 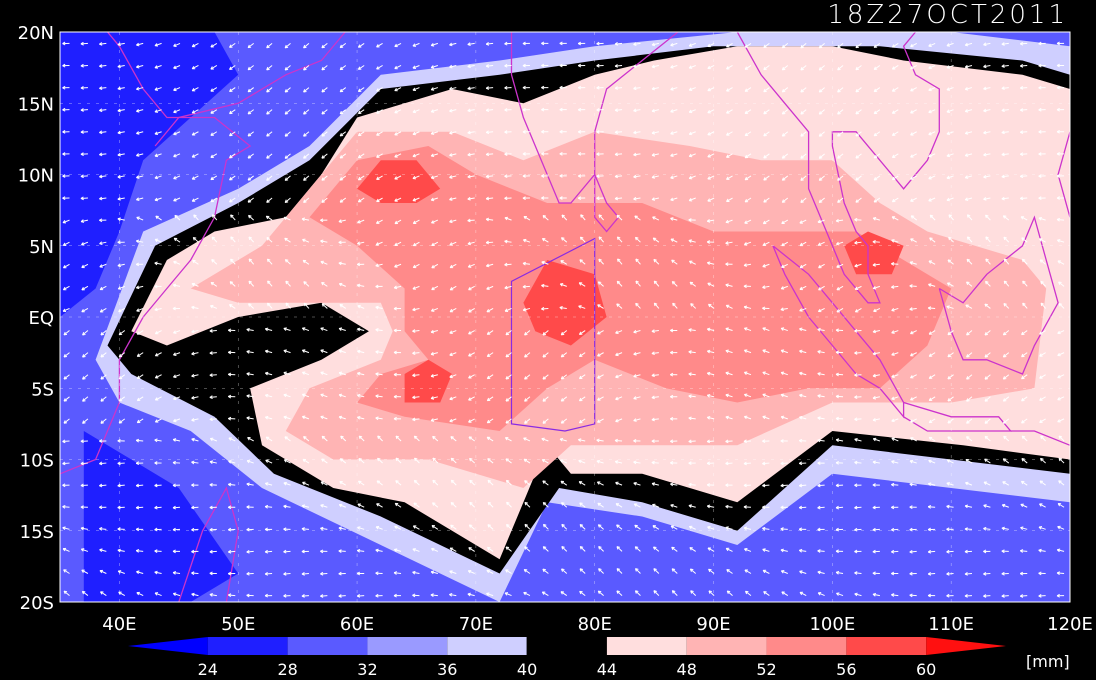 I want to click on colorbar-label-40: 40, so click(x=527, y=669).